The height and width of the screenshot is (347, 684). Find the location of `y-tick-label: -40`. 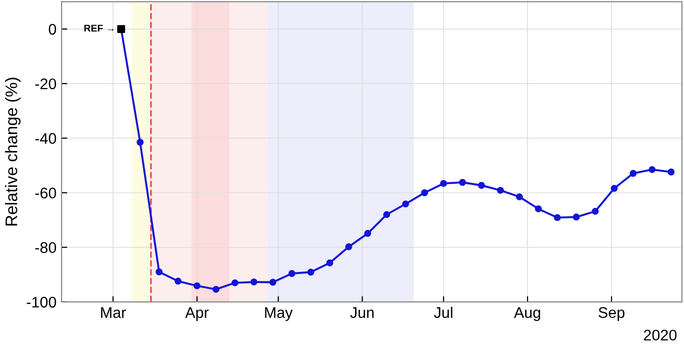

y-tick-label: -40 is located at coordinates (45, 138).